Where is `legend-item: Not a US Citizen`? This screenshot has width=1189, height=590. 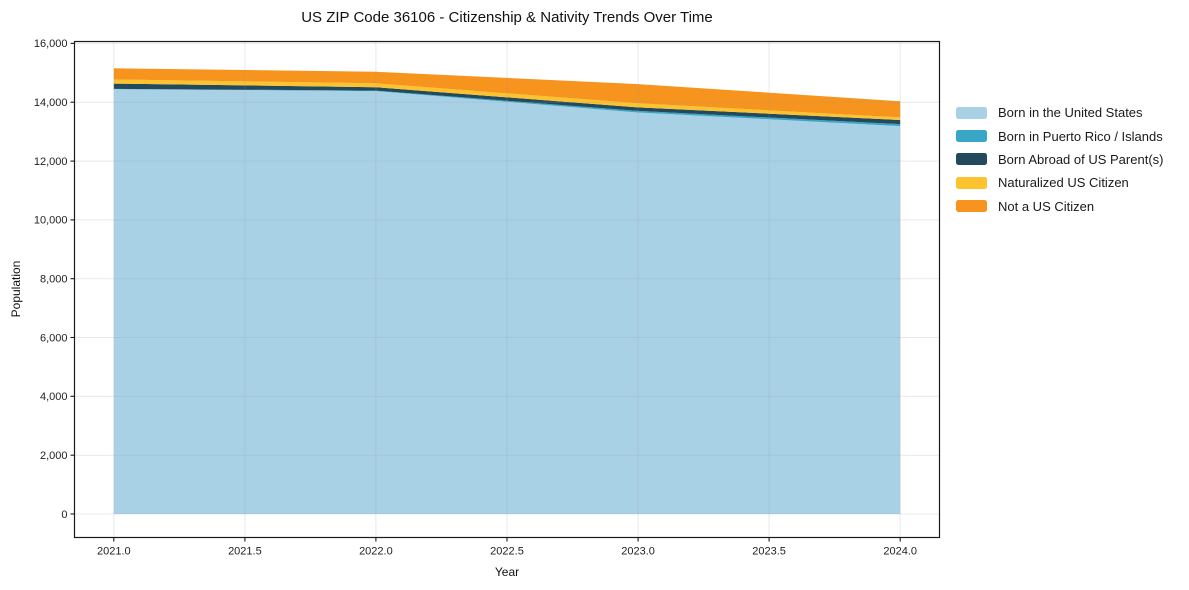 legend-item: Not a US Citizen is located at coordinates (1059, 206).